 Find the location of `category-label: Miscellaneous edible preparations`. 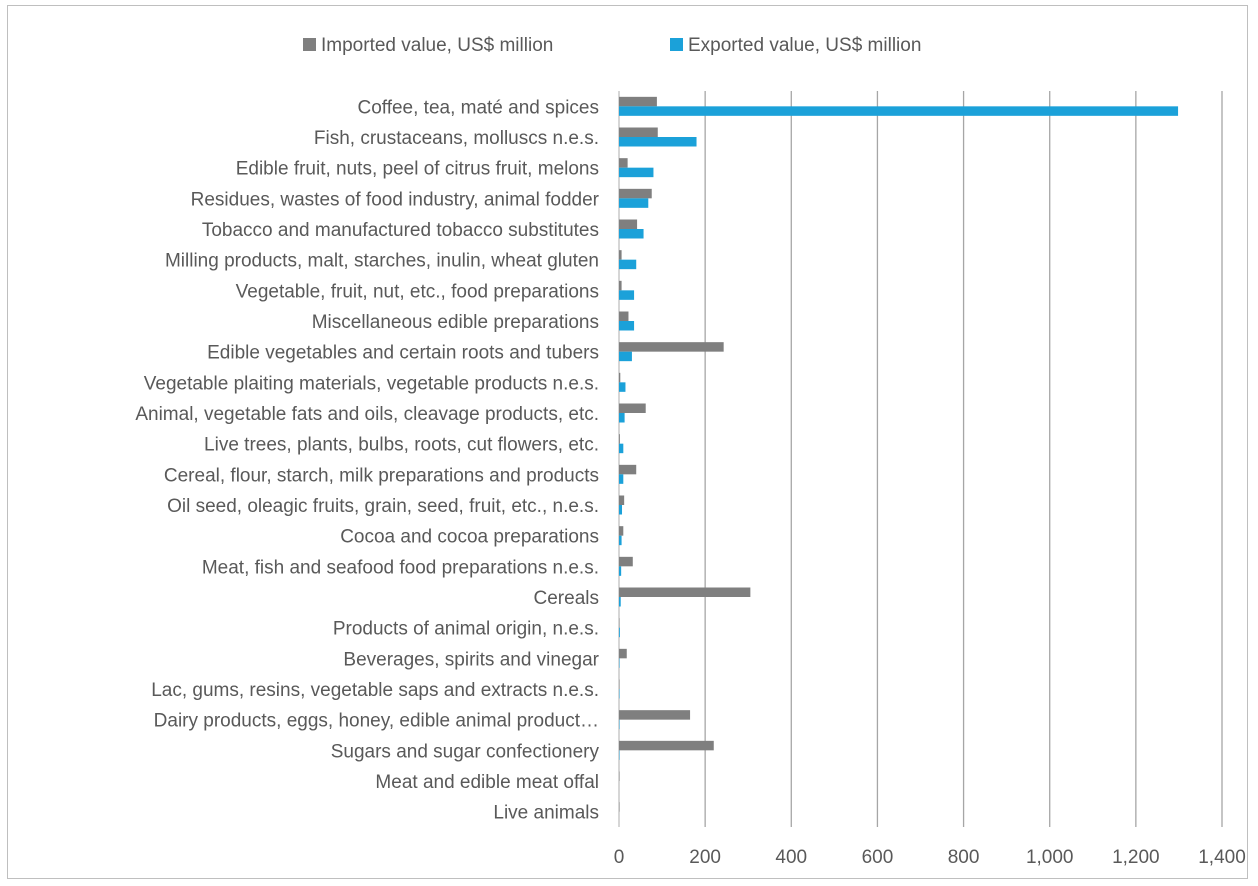

category-label: Miscellaneous edible preparations is located at coordinates (455, 322).